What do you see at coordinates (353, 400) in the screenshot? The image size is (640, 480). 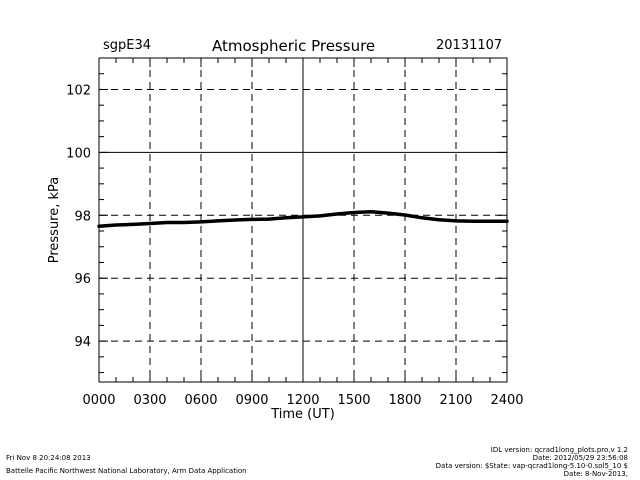 I see `x-tick-label: 1500` at bounding box center [353, 400].